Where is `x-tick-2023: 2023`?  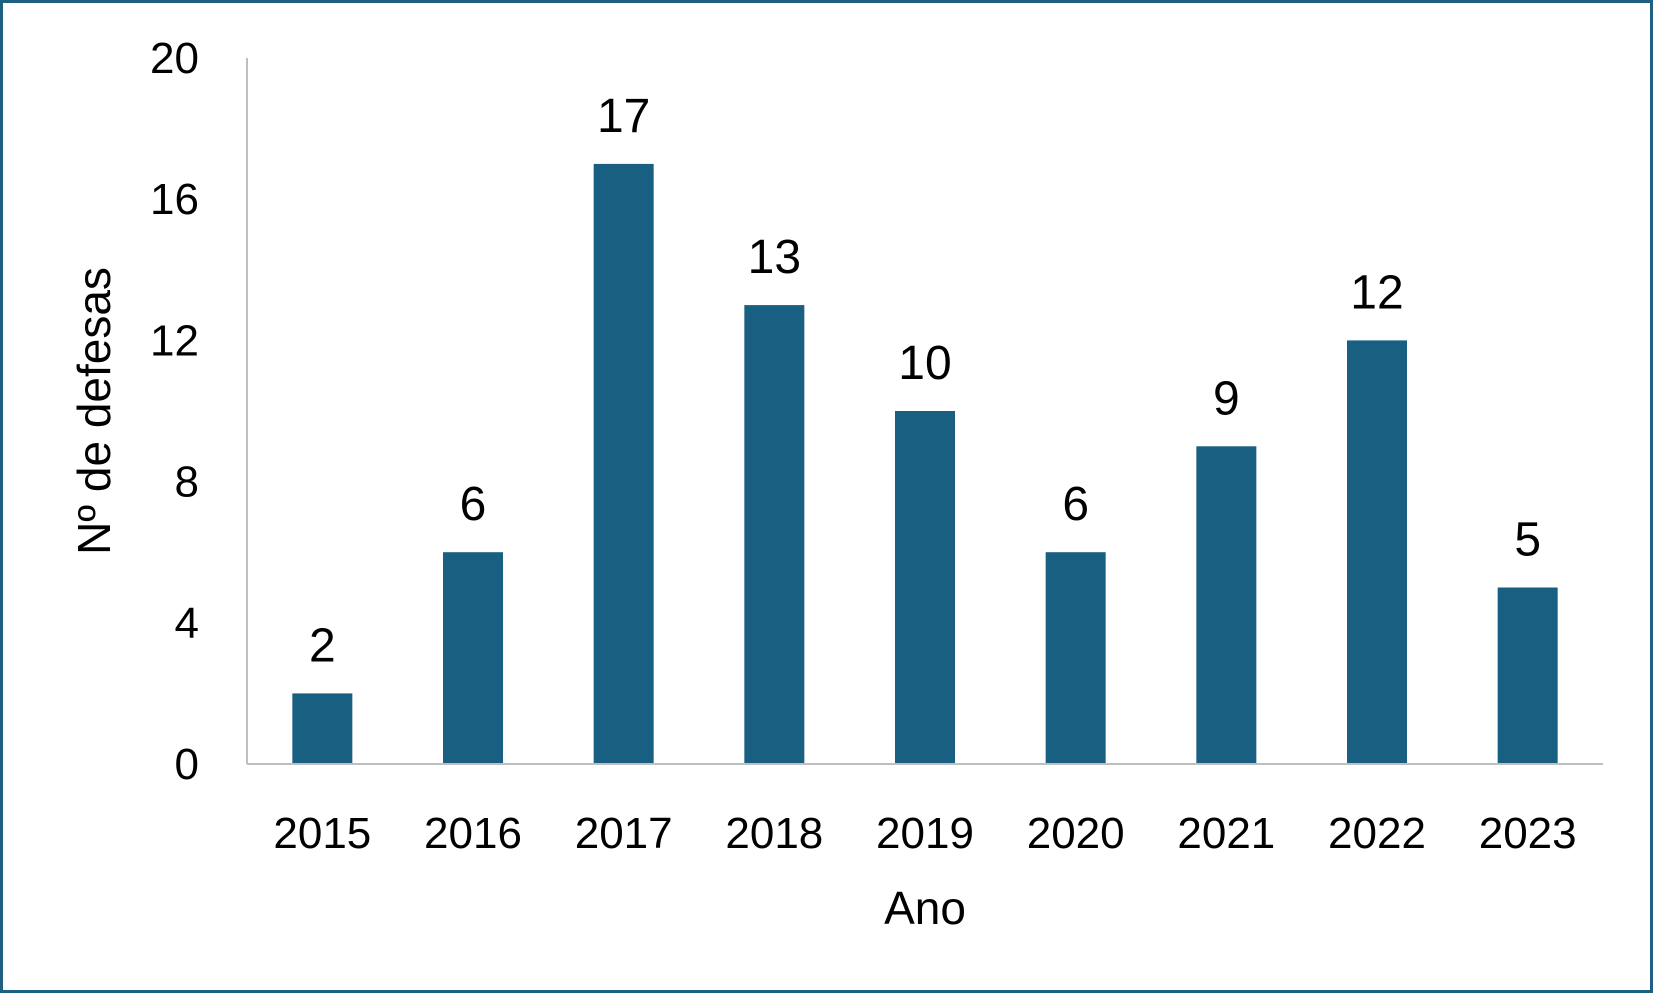
x-tick-2023: 2023 is located at coordinates (1528, 833).